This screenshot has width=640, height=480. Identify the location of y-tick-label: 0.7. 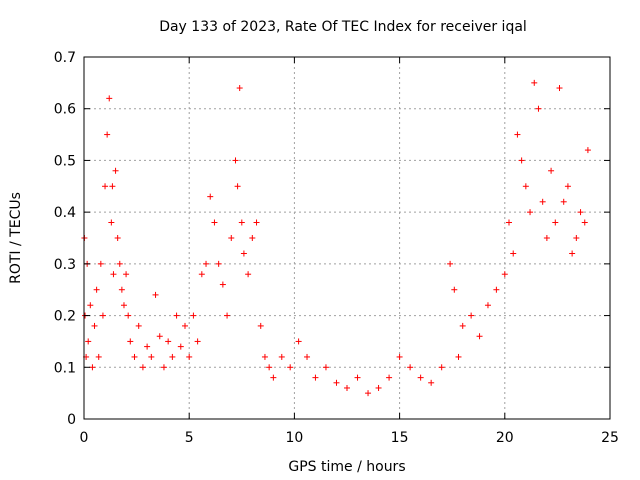
(65, 58).